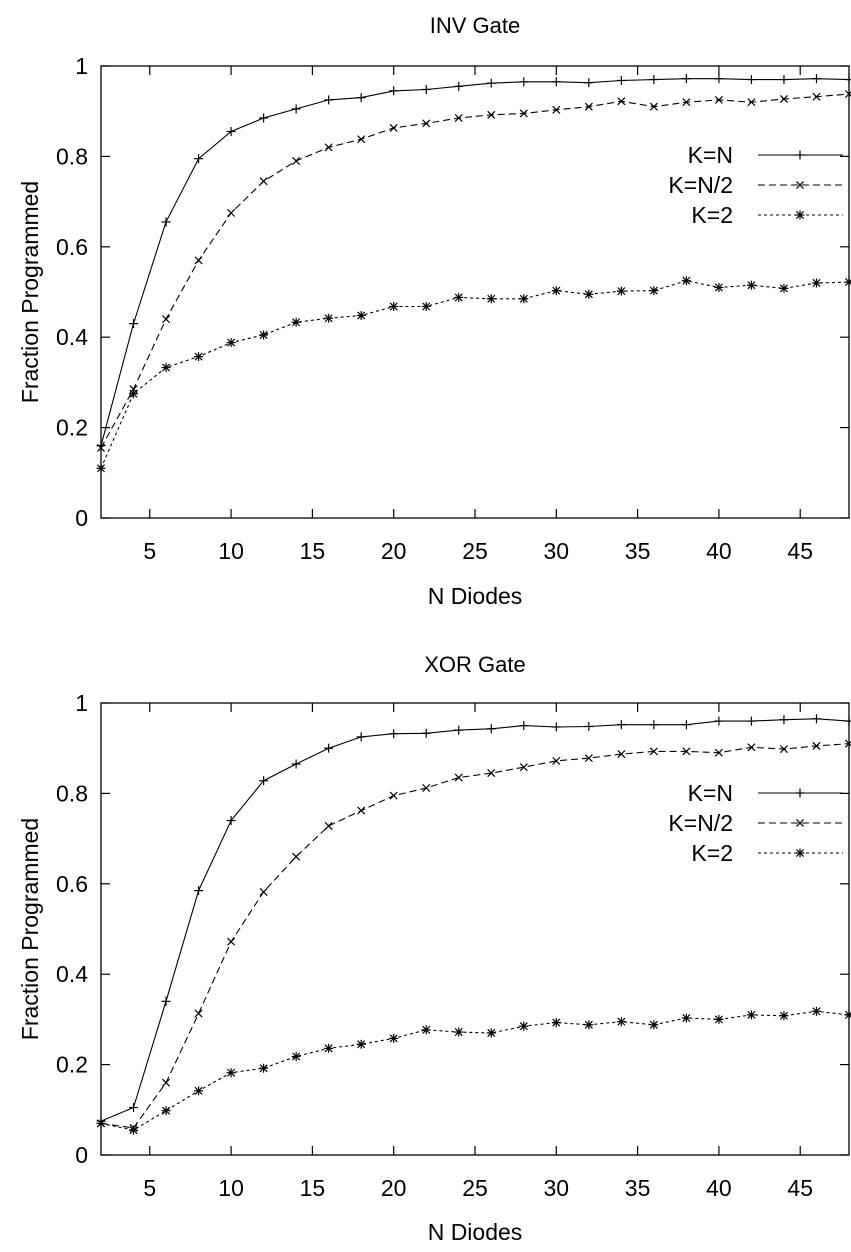 The height and width of the screenshot is (1252, 851). I want to click on y-tick-label: 0.6, so click(72, 247).